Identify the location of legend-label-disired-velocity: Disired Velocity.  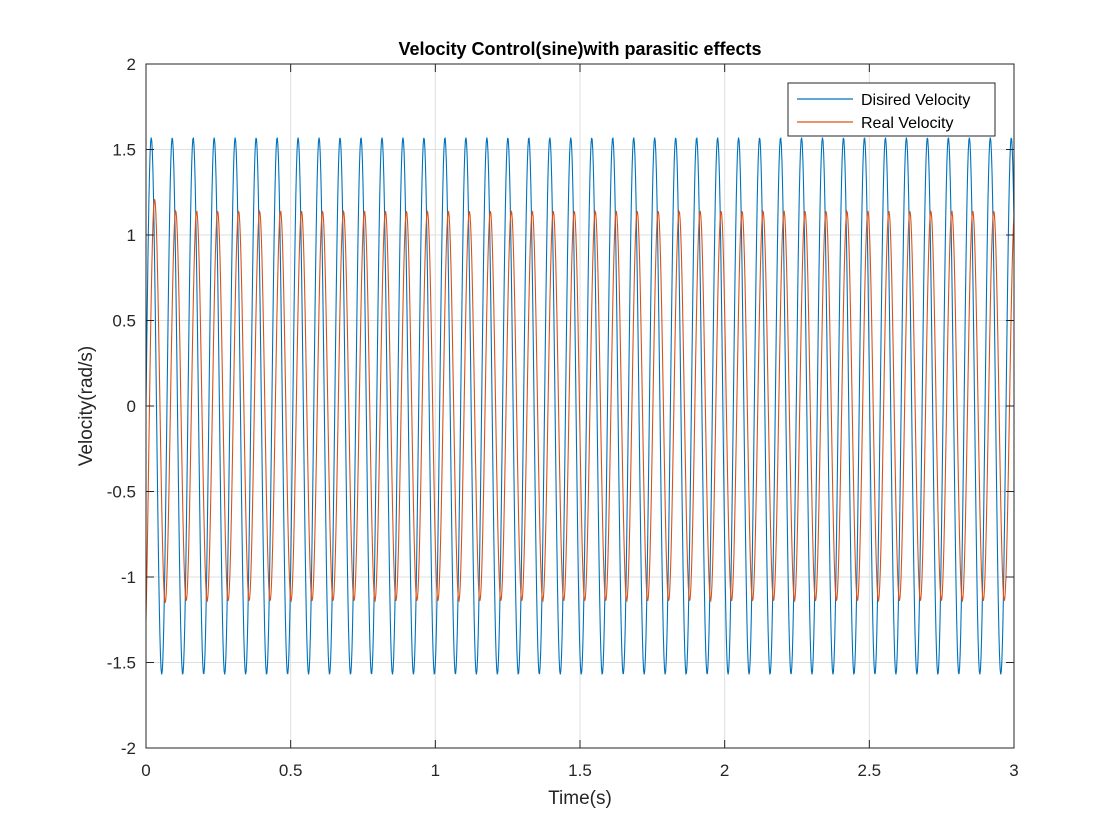
(915, 100).